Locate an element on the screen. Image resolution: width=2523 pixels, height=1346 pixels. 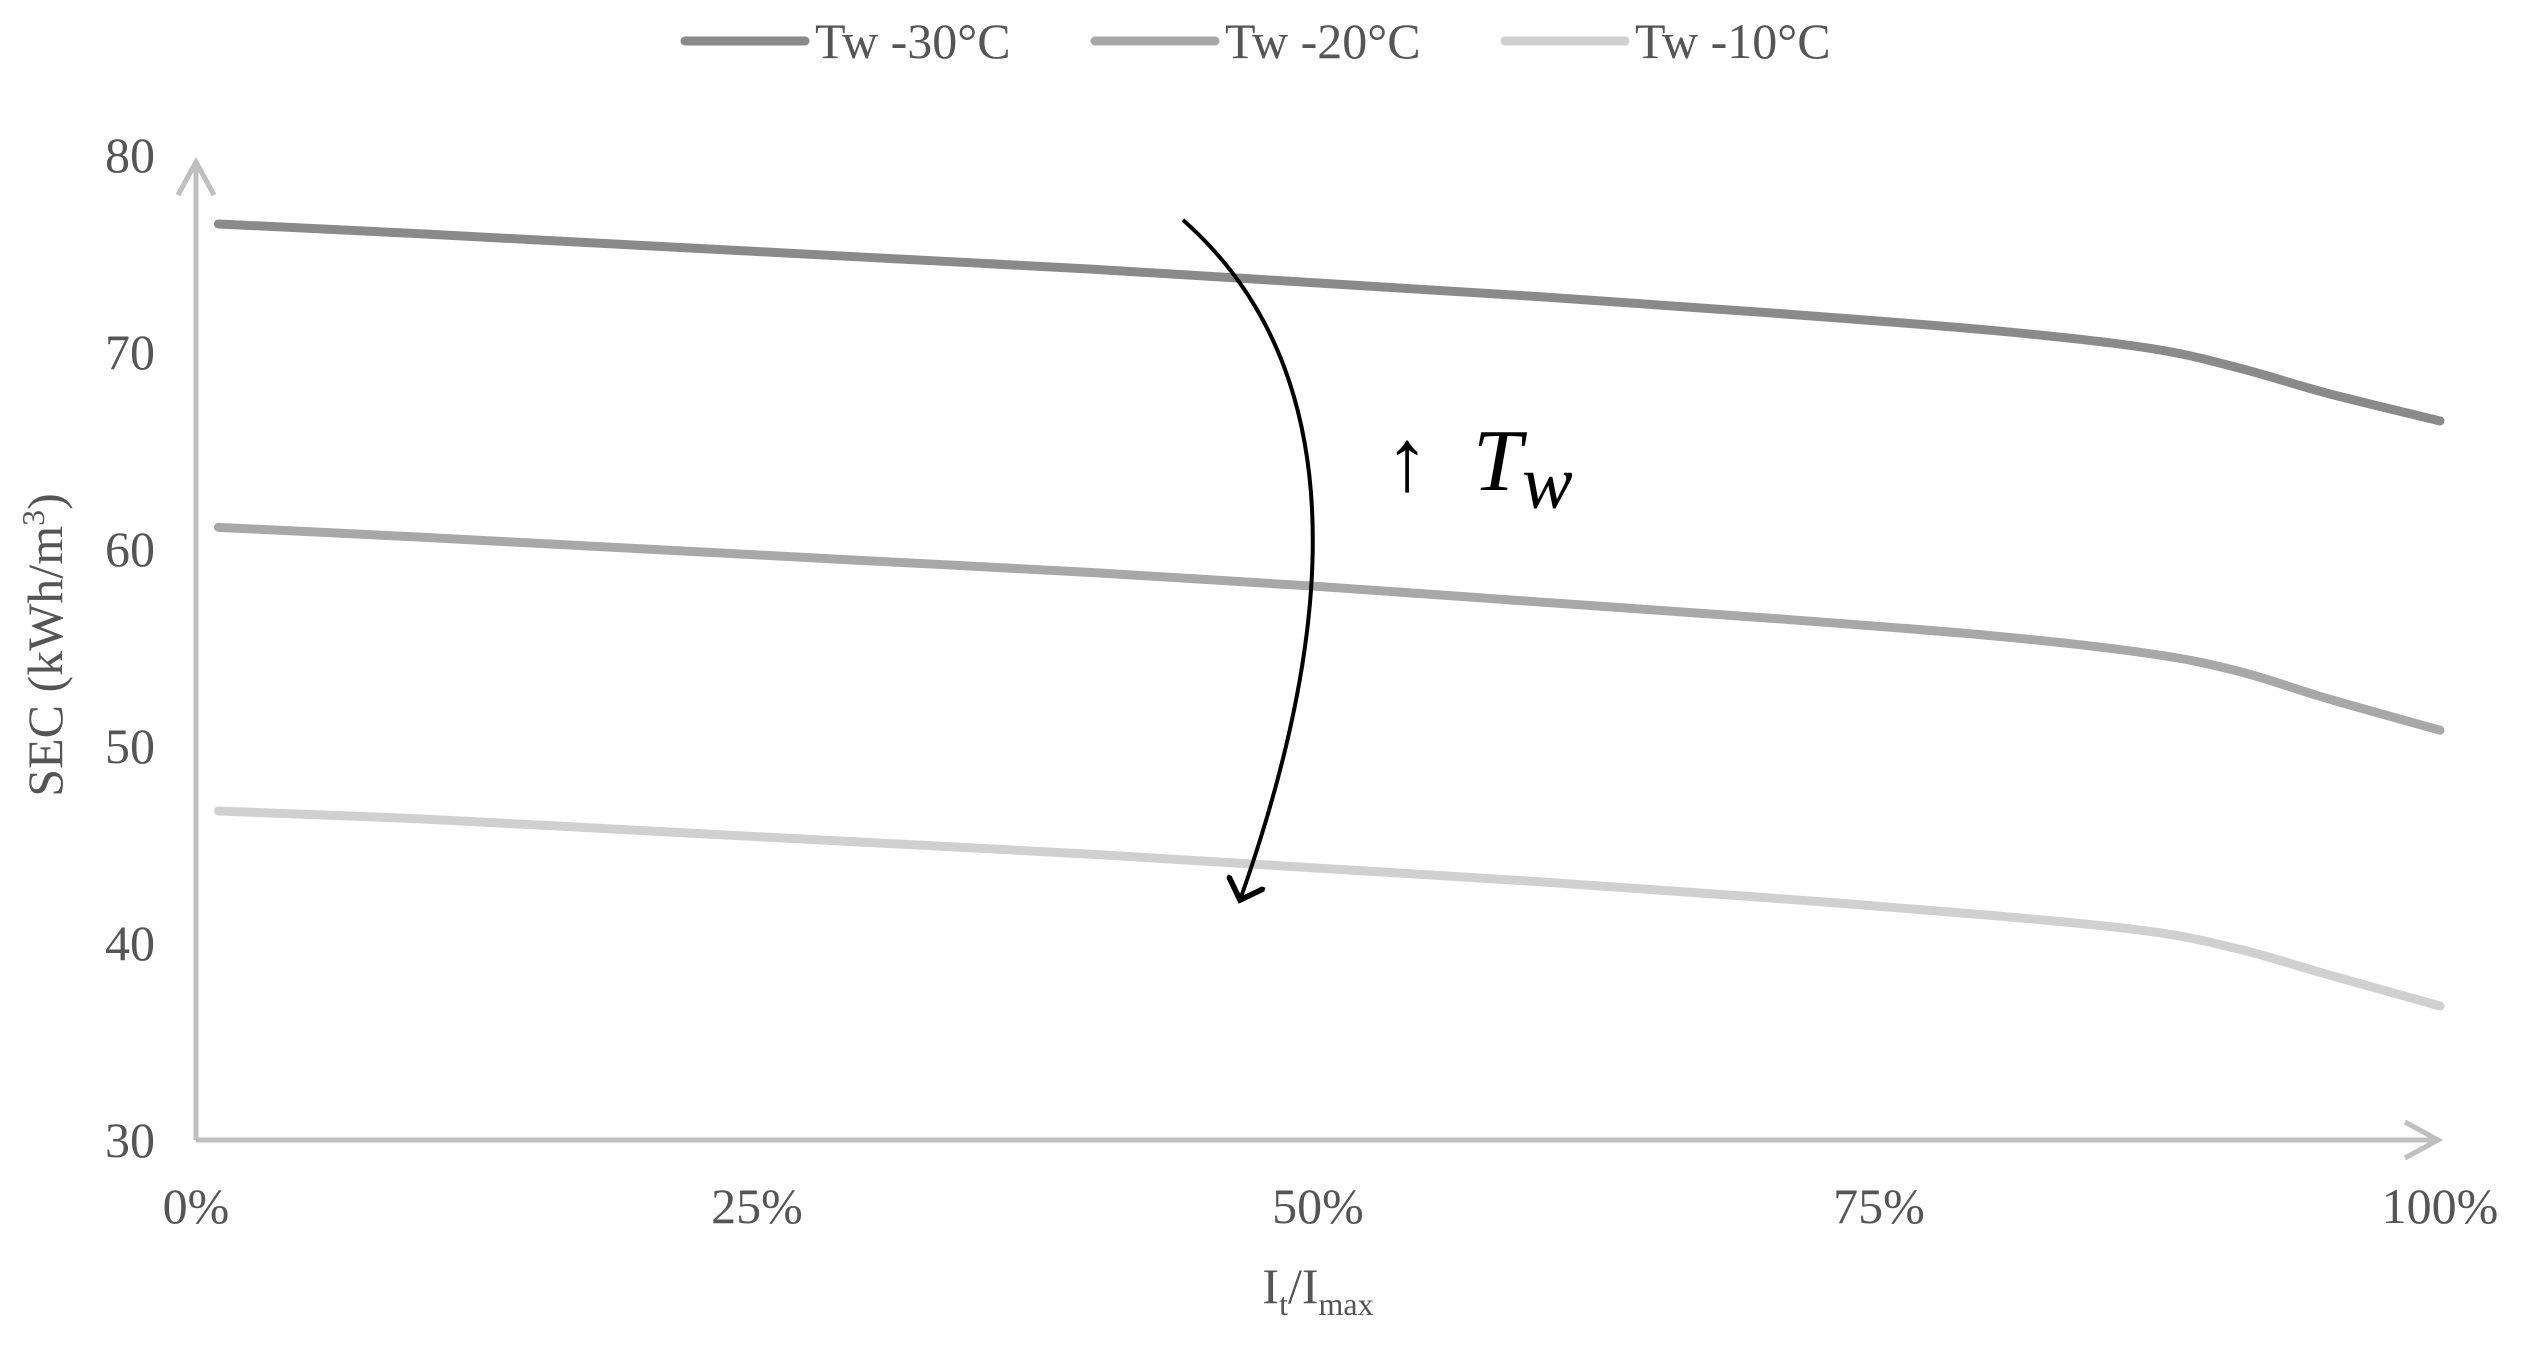
tw-annotation-label: ↑ Tw is located at coordinates (1479, 469).